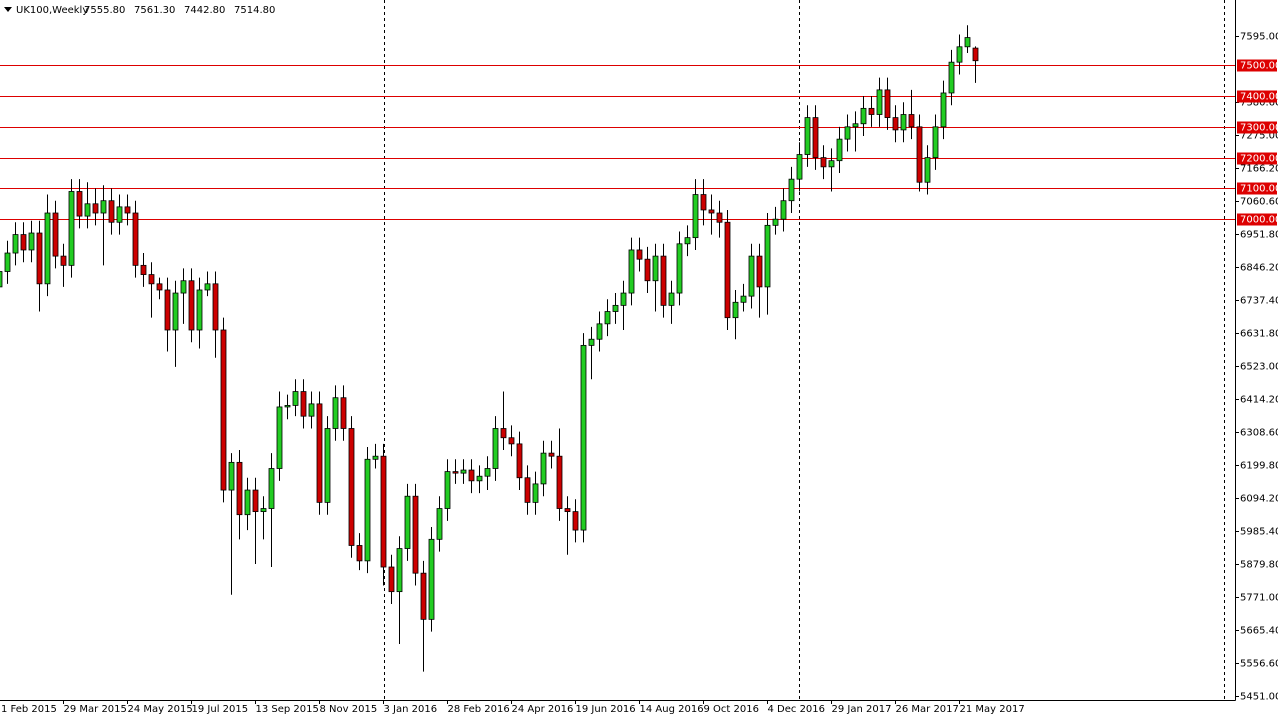 This screenshot has height=720, width=1278. Describe the element at coordinates (1259, 532) in the screenshot. I see `y-tick-label: 5985.40` at that location.